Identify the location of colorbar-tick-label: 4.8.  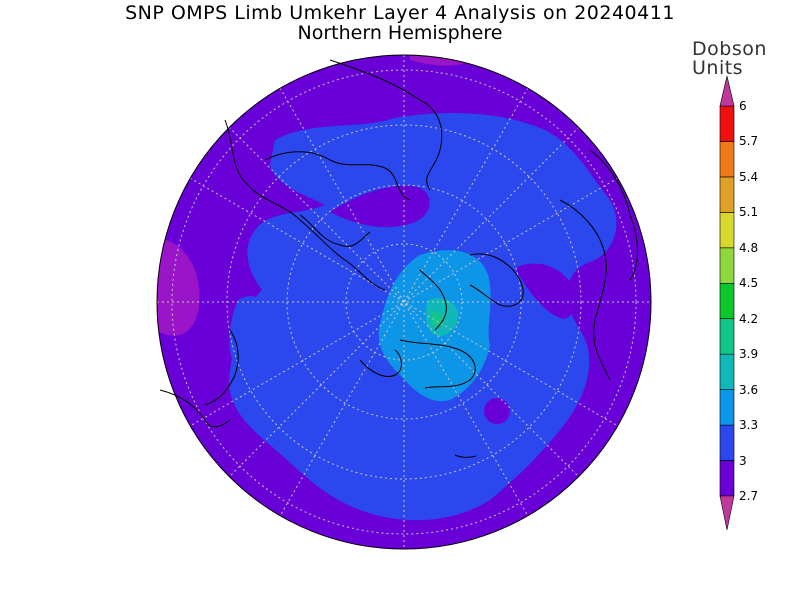
(749, 247).